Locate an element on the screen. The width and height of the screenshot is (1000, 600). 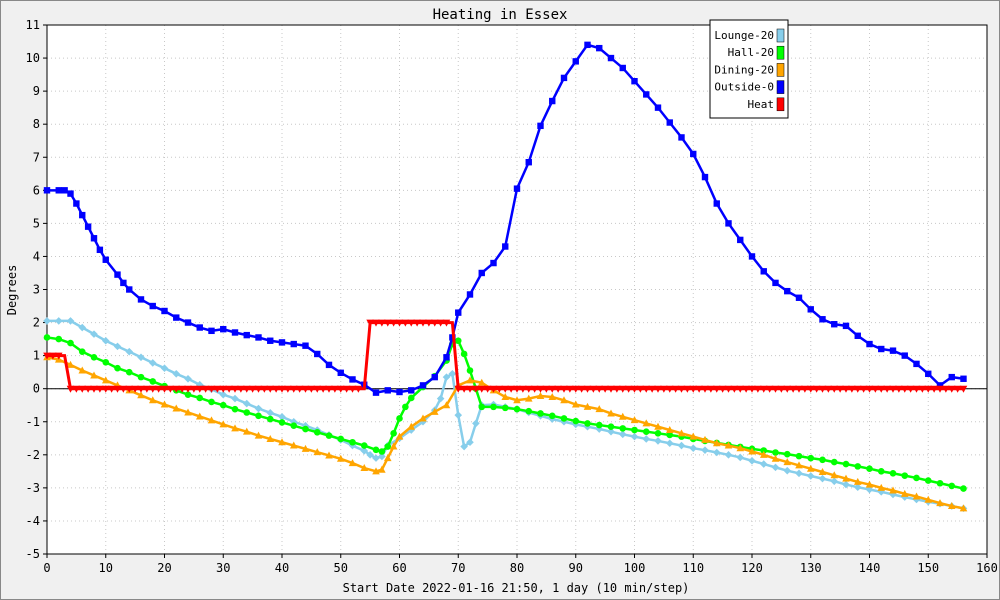
x-tick-label: 50 is located at coordinates (341, 568).